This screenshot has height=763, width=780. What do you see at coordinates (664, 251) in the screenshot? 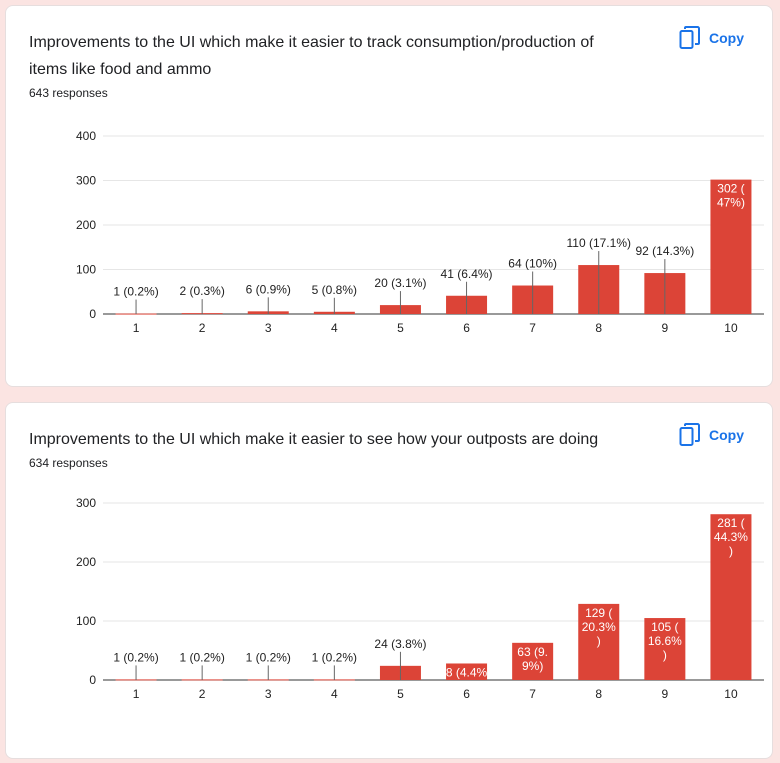
I see `data-label: 92 (14.3%)` at bounding box center [664, 251].